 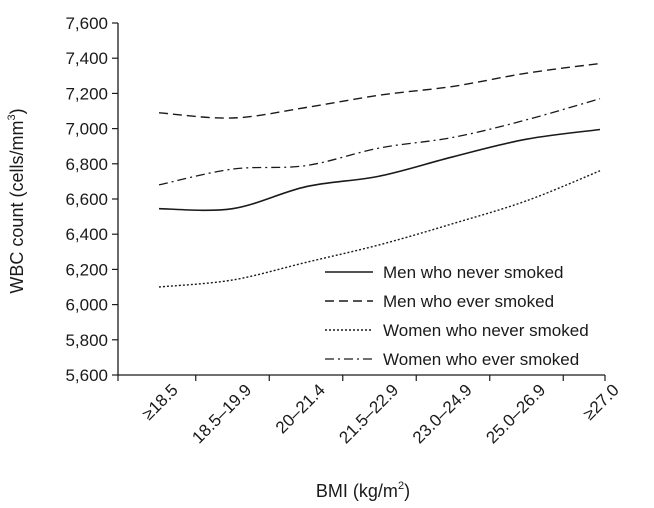 I want to click on x-tick-label: 21.5–22.9, so click(x=368, y=413).